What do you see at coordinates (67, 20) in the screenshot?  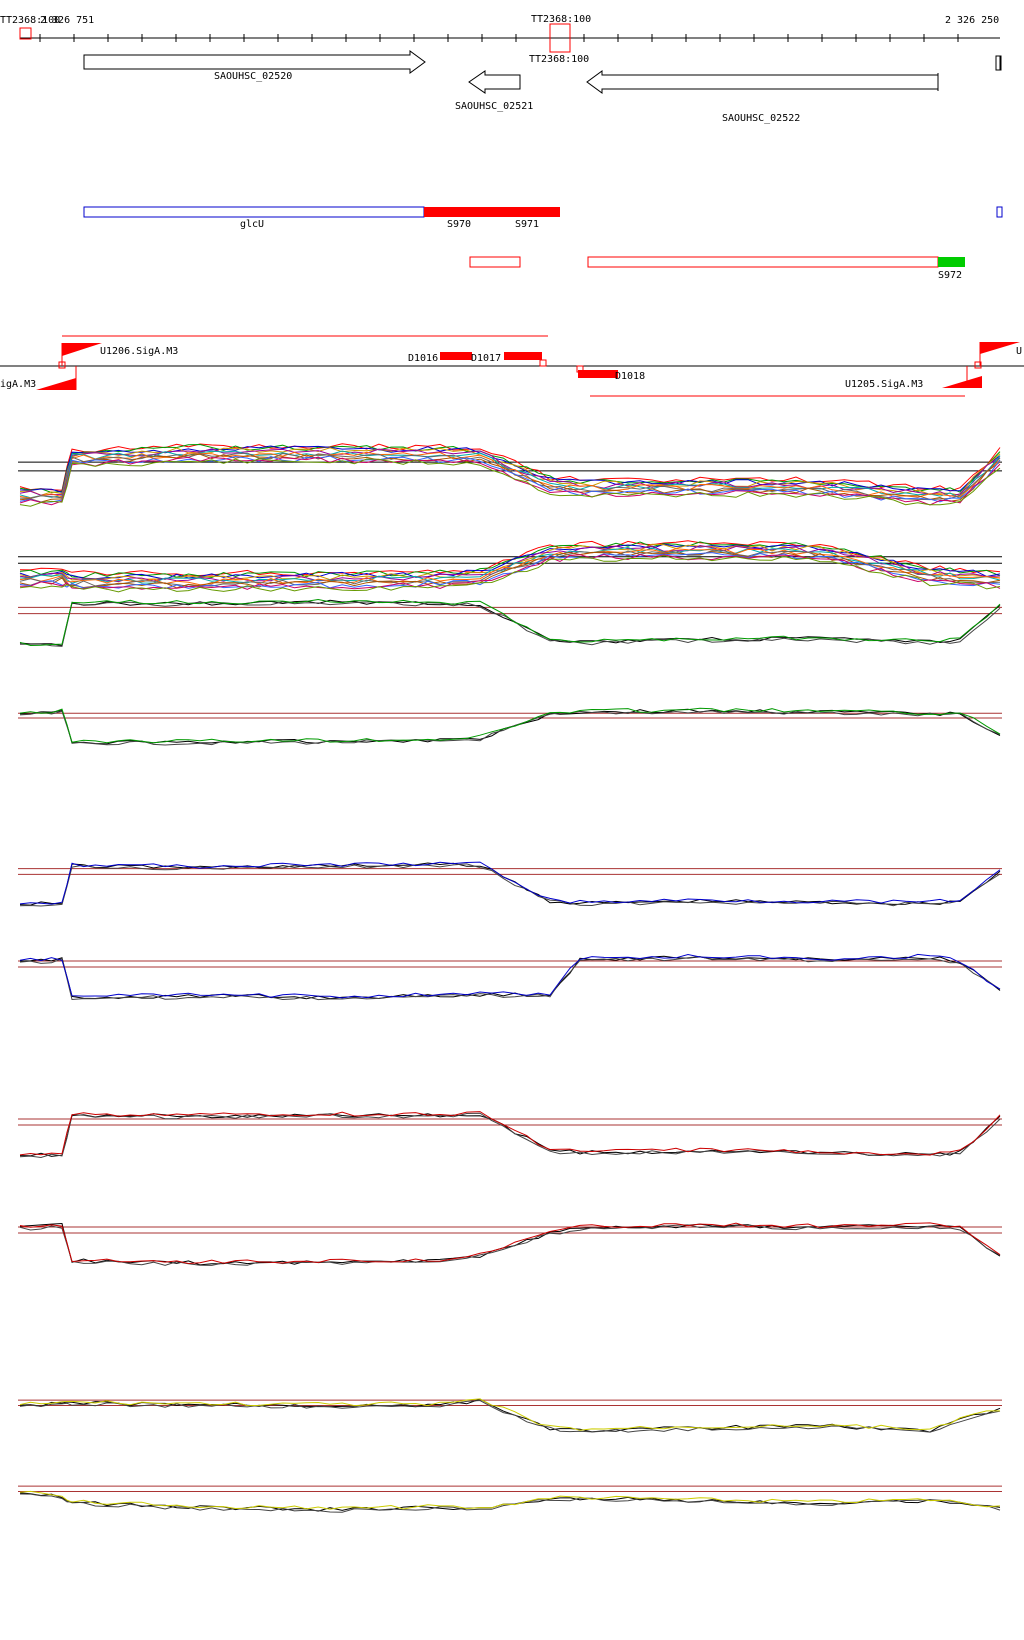 I see `coord-left-label: 2 326 751` at bounding box center [67, 20].